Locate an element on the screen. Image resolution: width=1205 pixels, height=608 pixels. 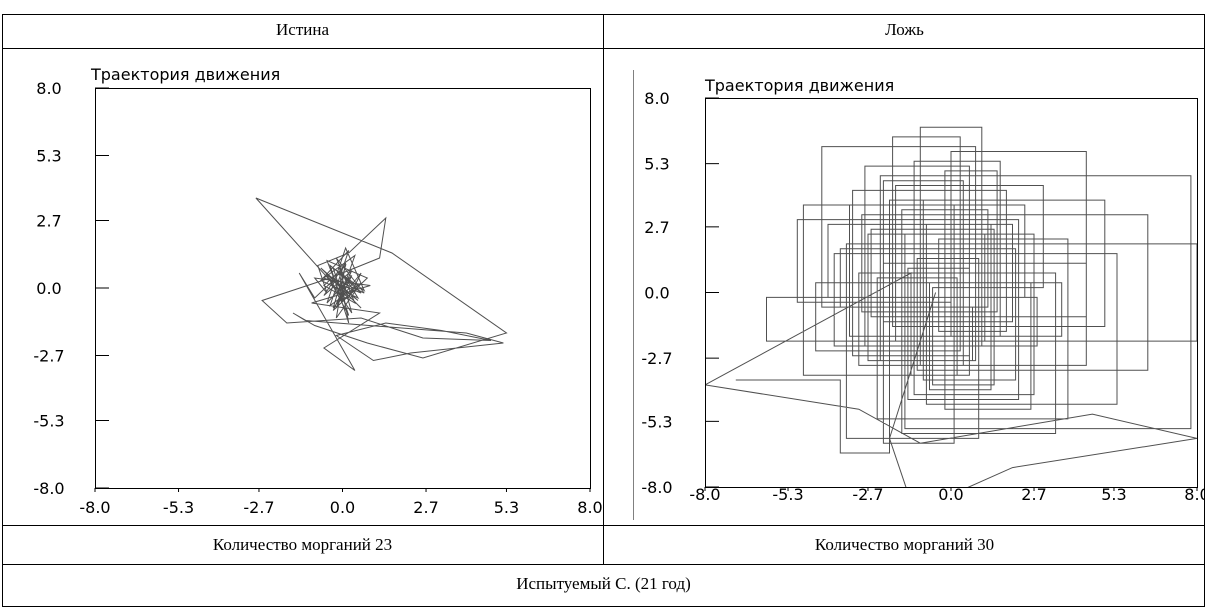
subject-caption: Испытуемый С. (21 год) is located at coordinates (603, 583).